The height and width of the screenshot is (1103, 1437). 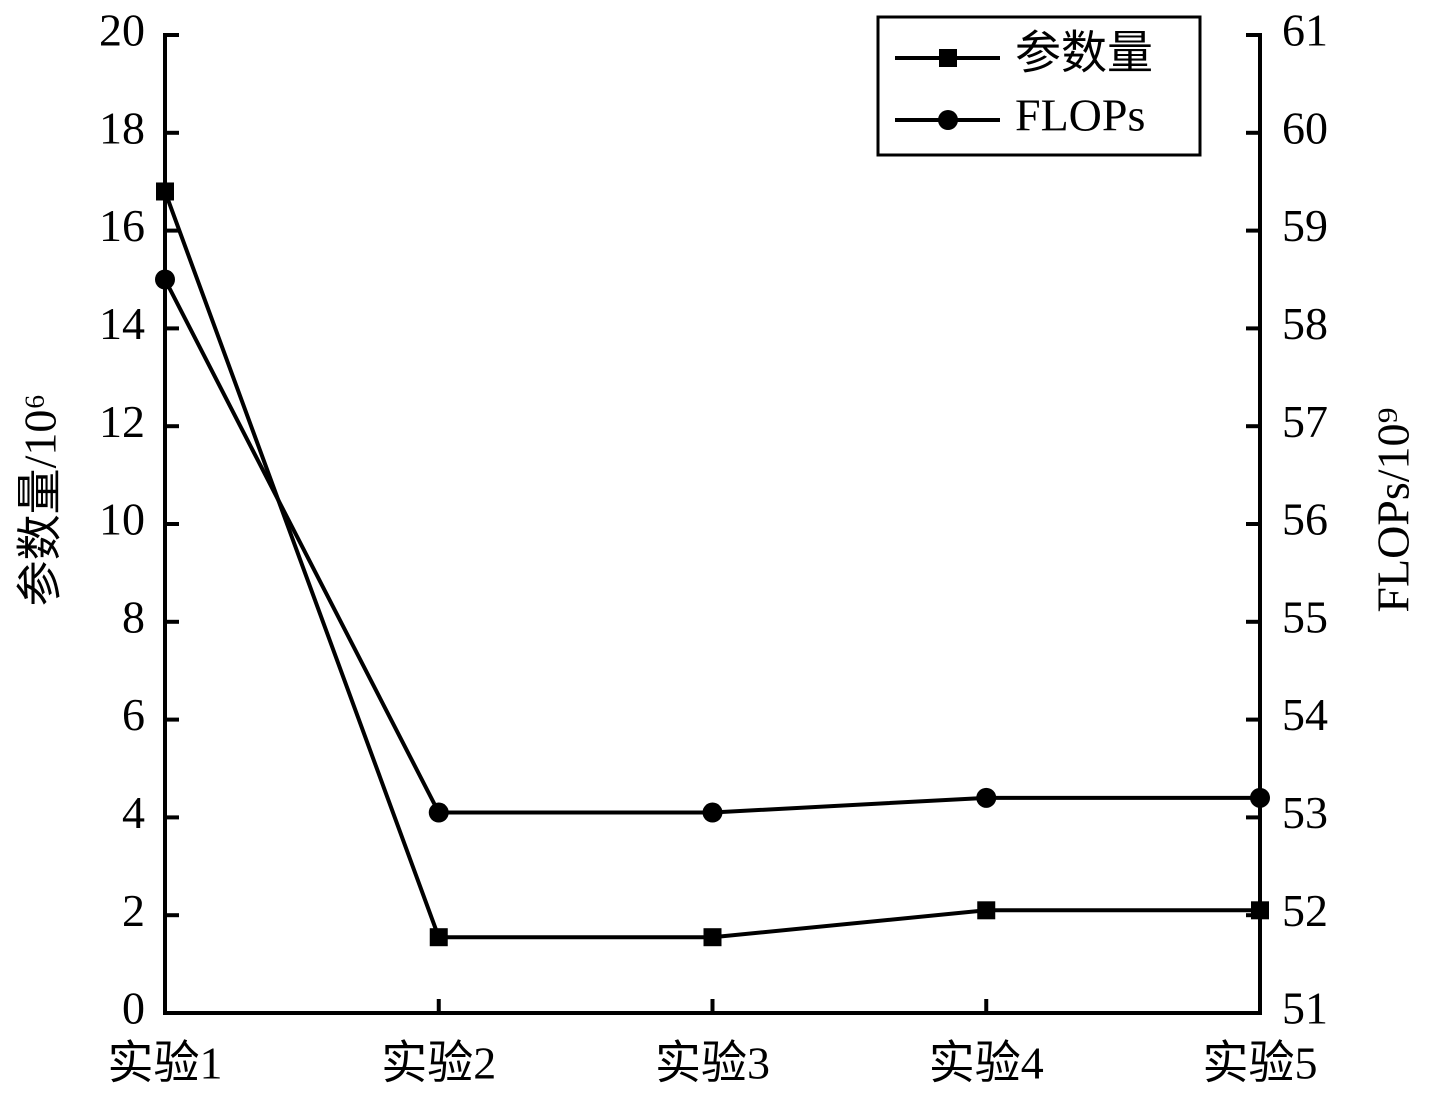 What do you see at coordinates (133, 812) in the screenshot?
I see `y-tick-label: 4` at bounding box center [133, 812].